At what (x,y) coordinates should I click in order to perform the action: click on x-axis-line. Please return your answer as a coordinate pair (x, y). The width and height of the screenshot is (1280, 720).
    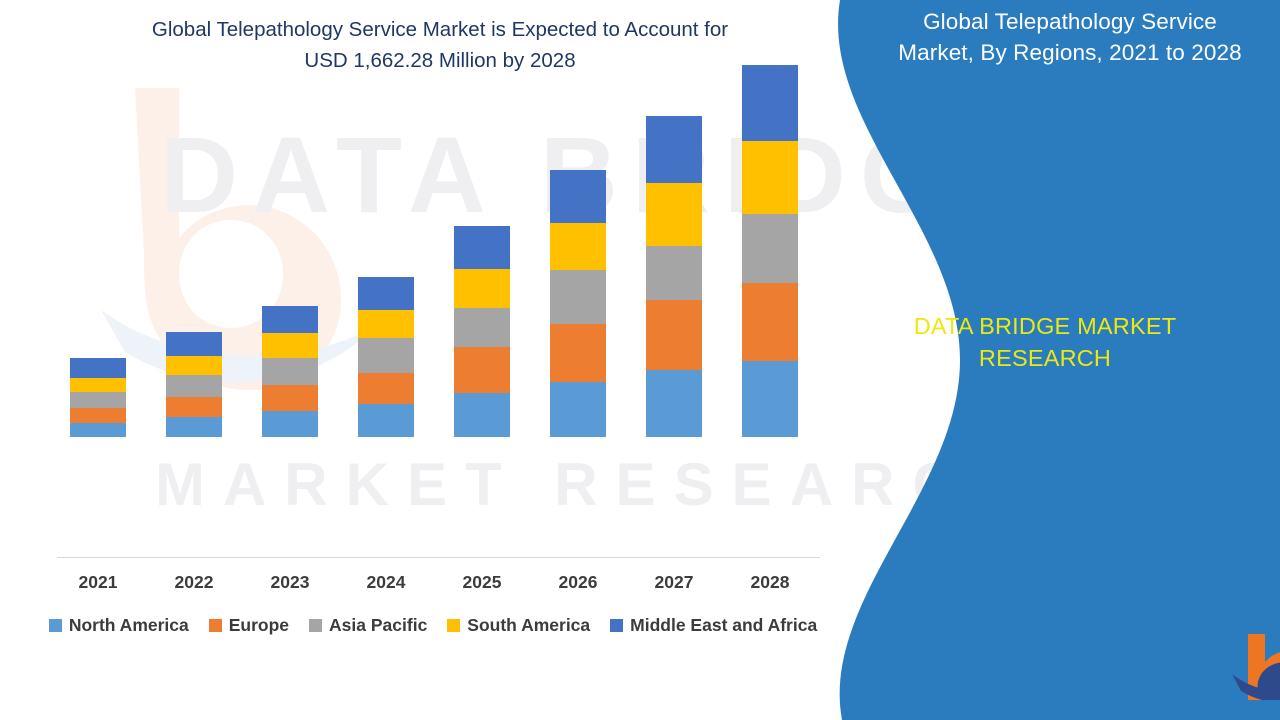
    Looking at the image, I should click on (438, 557).